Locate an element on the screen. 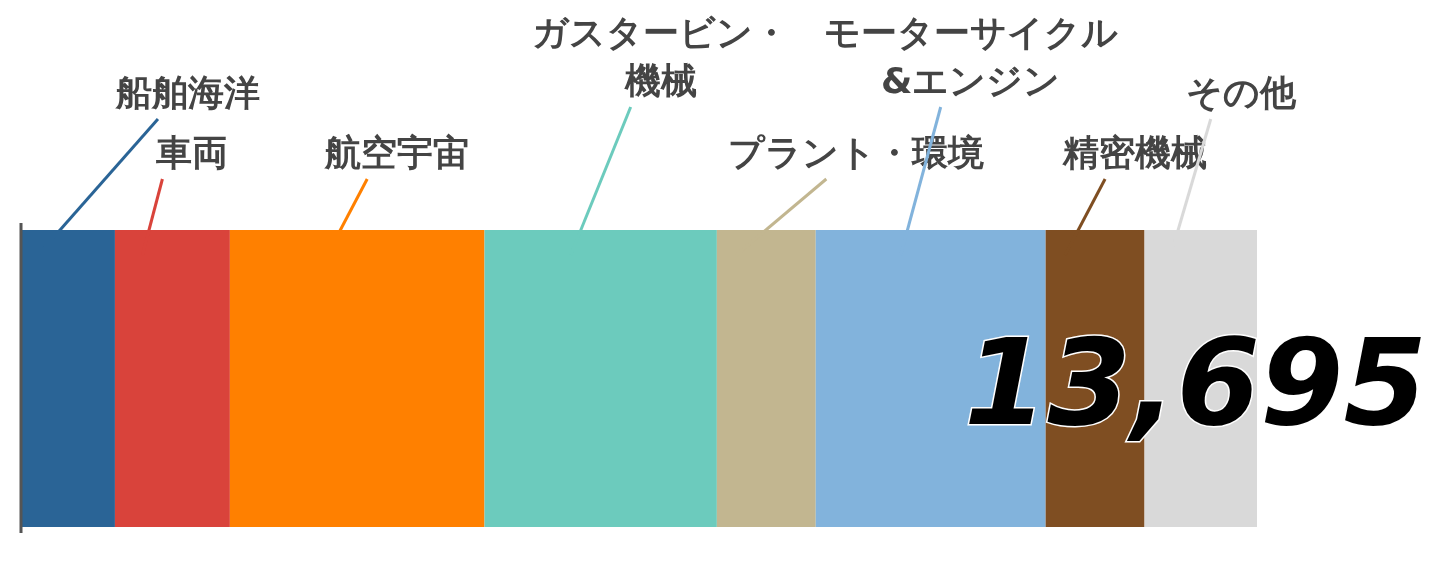 The image size is (1445, 583). text: モーターサイクル&エンジン is located at coordinates (970, 56).